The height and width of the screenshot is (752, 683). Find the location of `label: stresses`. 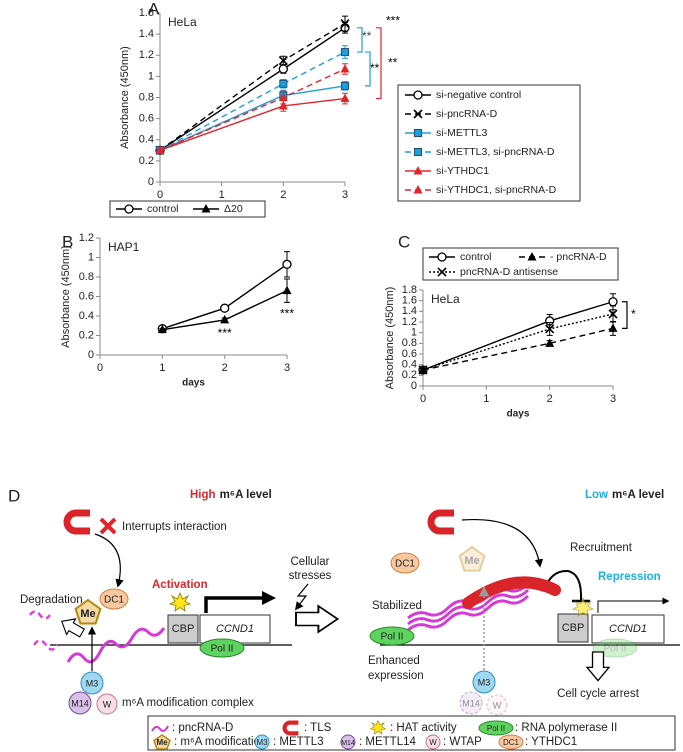

label: stresses is located at coordinates (310, 576).